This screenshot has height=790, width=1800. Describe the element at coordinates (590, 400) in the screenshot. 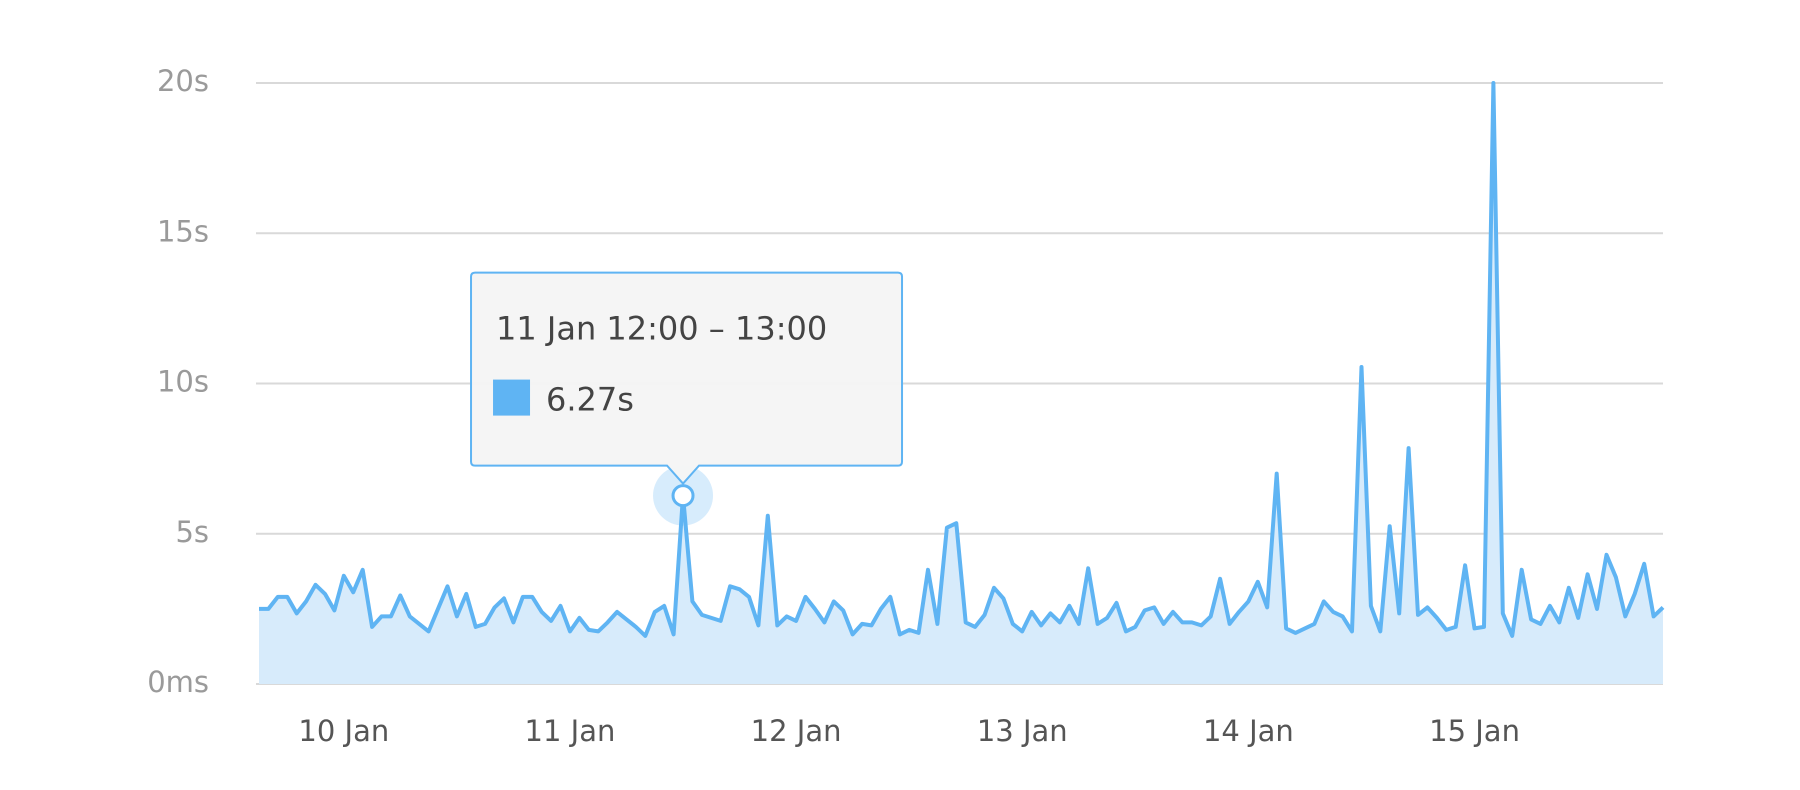

I see `tooltip-value: 6.27s` at that location.